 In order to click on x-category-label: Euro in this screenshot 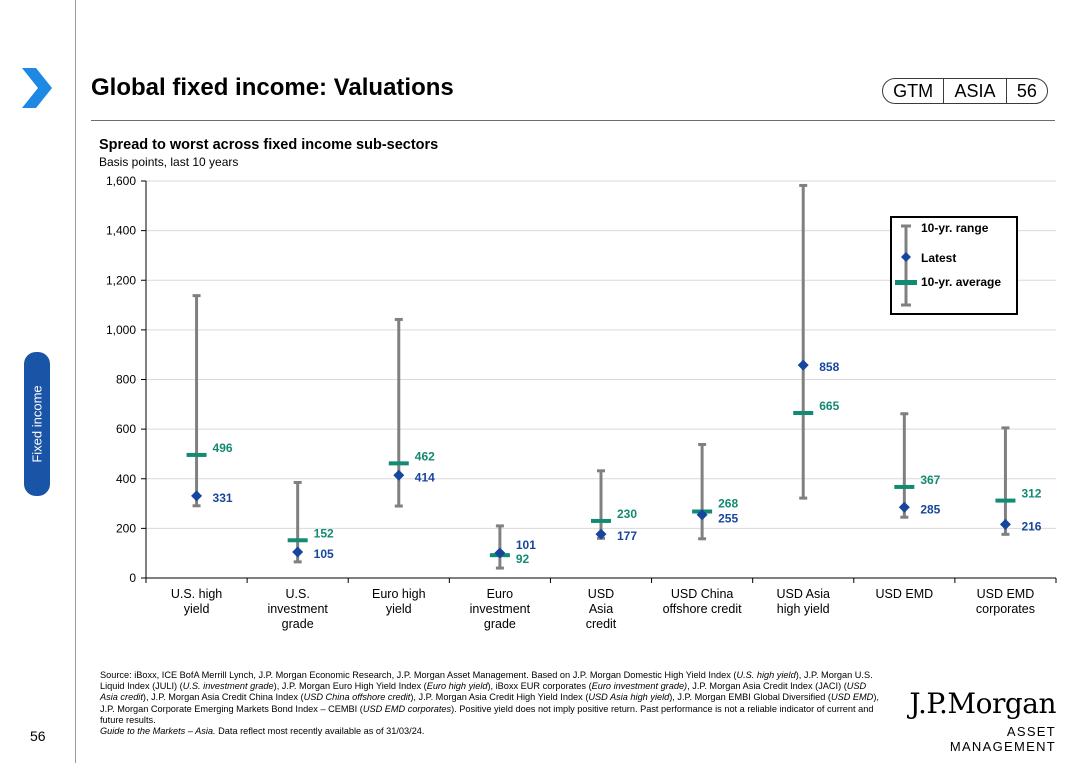, I will do `click(500, 594)`.